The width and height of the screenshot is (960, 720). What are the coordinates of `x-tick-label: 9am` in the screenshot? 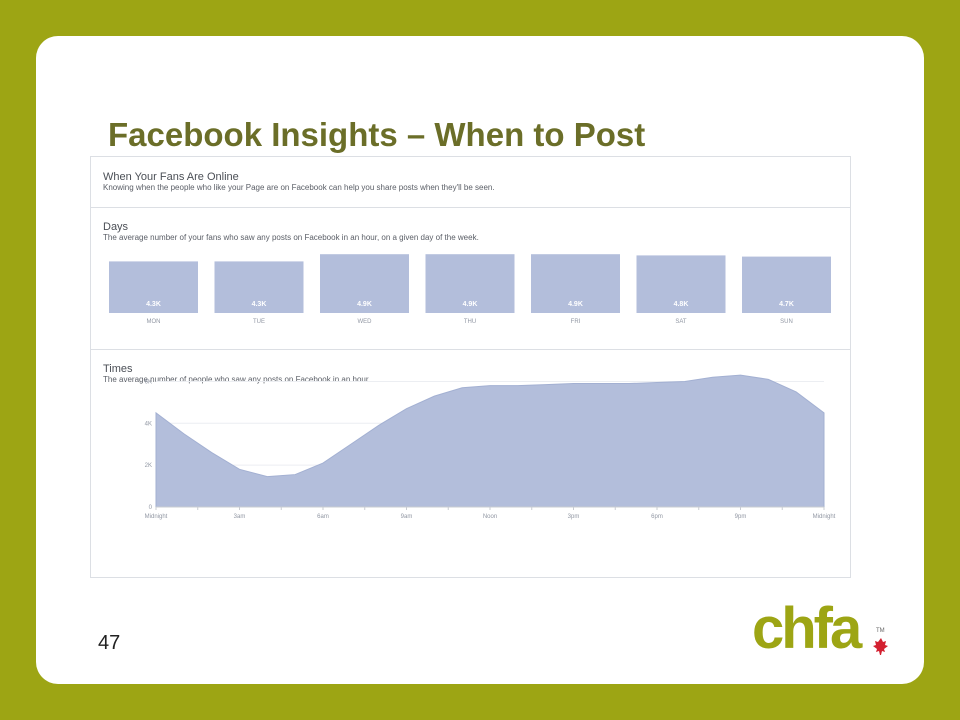 It's located at (407, 517).